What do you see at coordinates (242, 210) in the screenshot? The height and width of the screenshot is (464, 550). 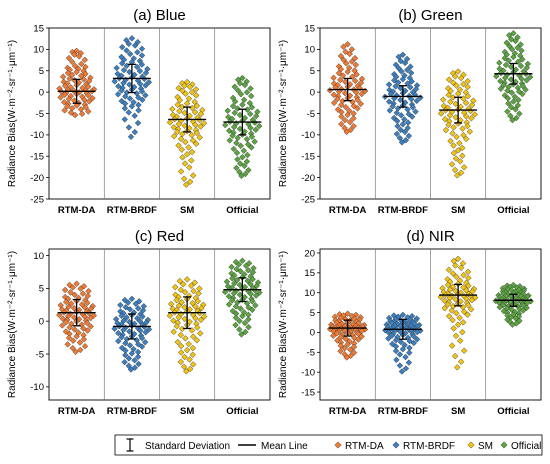 I see `x-category-label: Official` at bounding box center [242, 210].